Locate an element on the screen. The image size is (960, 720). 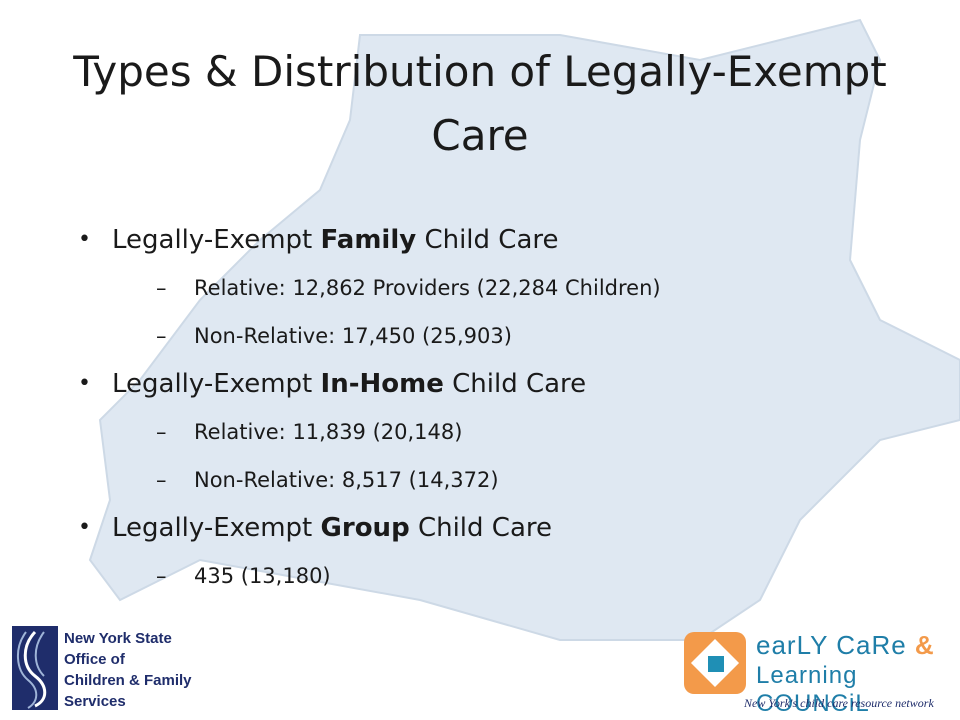
eclc-emblem-icon is located at coordinates (715, 663).